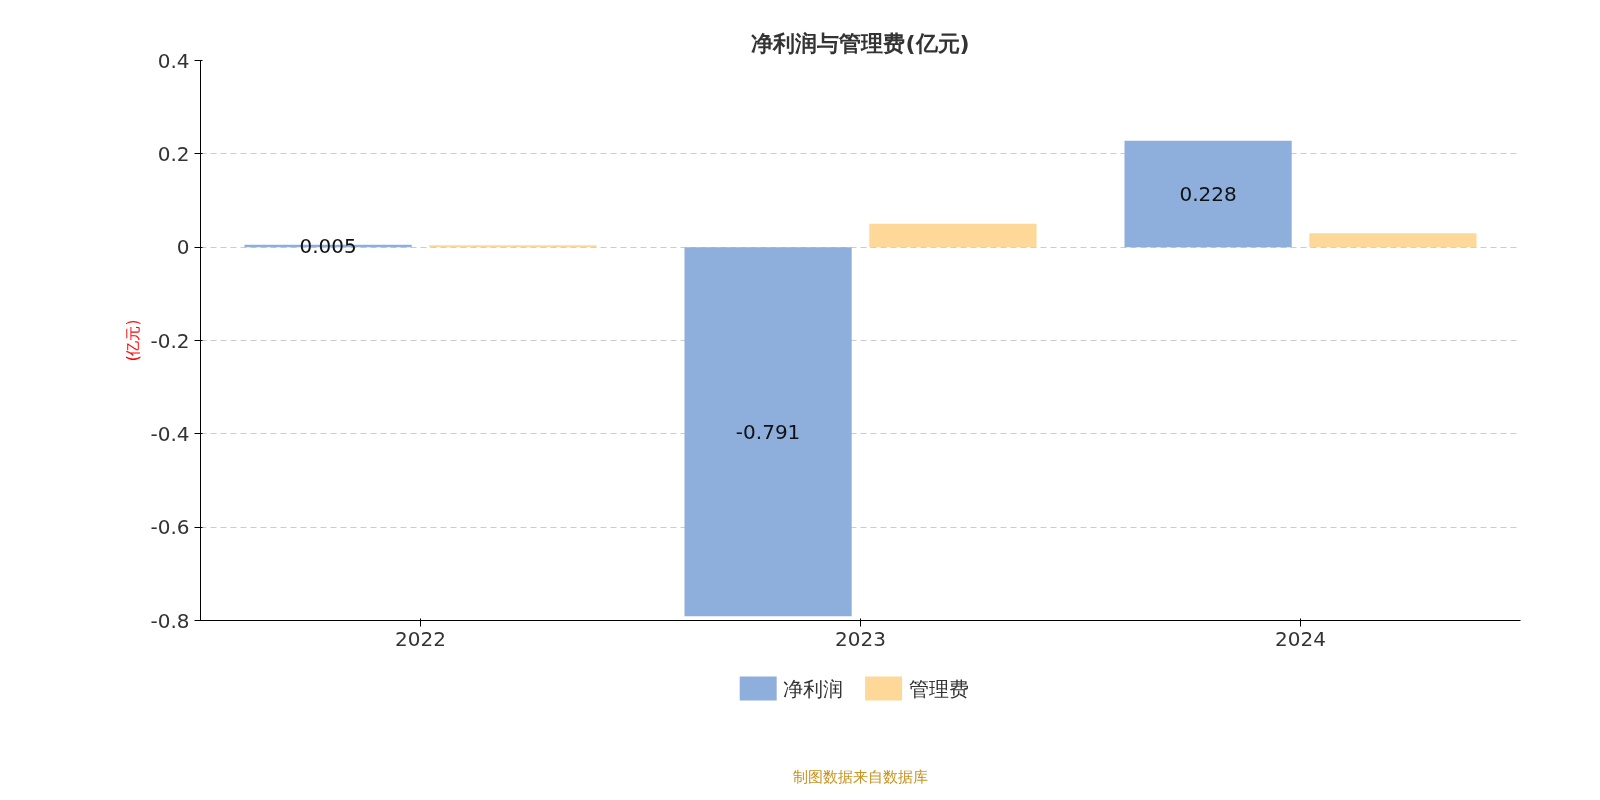 Image resolution: width=1600 pixels, height=800 pixels. What do you see at coordinates (860, 43) in the screenshot?
I see `chart-title: 净利润与管理费(亿元)` at bounding box center [860, 43].